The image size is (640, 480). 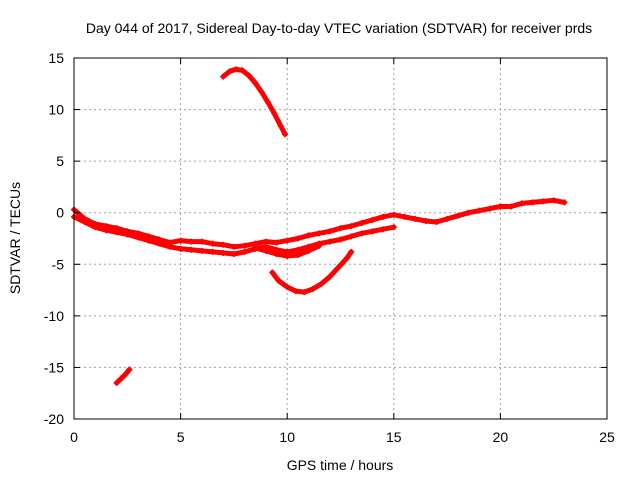 What do you see at coordinates (56, 110) in the screenshot?
I see `y-tick-label: 10` at bounding box center [56, 110].